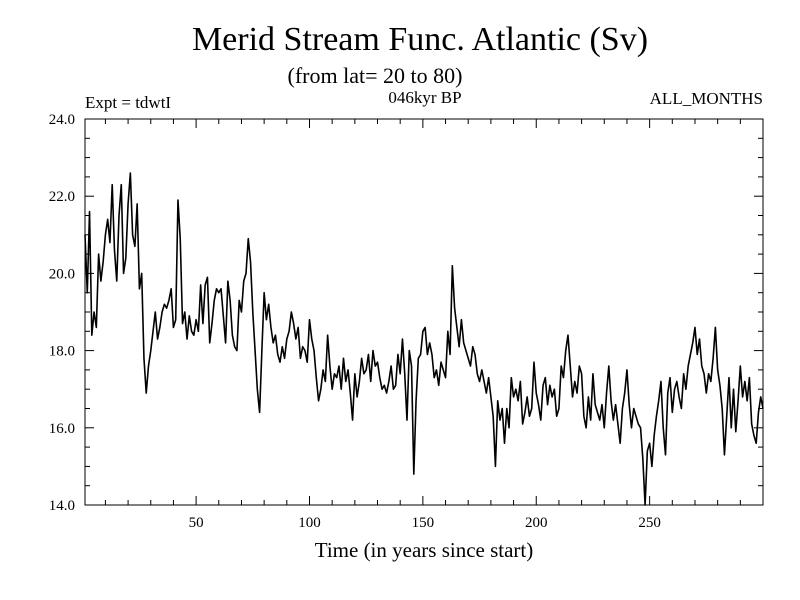 The image size is (800, 600). Describe the element at coordinates (62, 197) in the screenshot. I see `y-tick-label: 22.0` at that location.